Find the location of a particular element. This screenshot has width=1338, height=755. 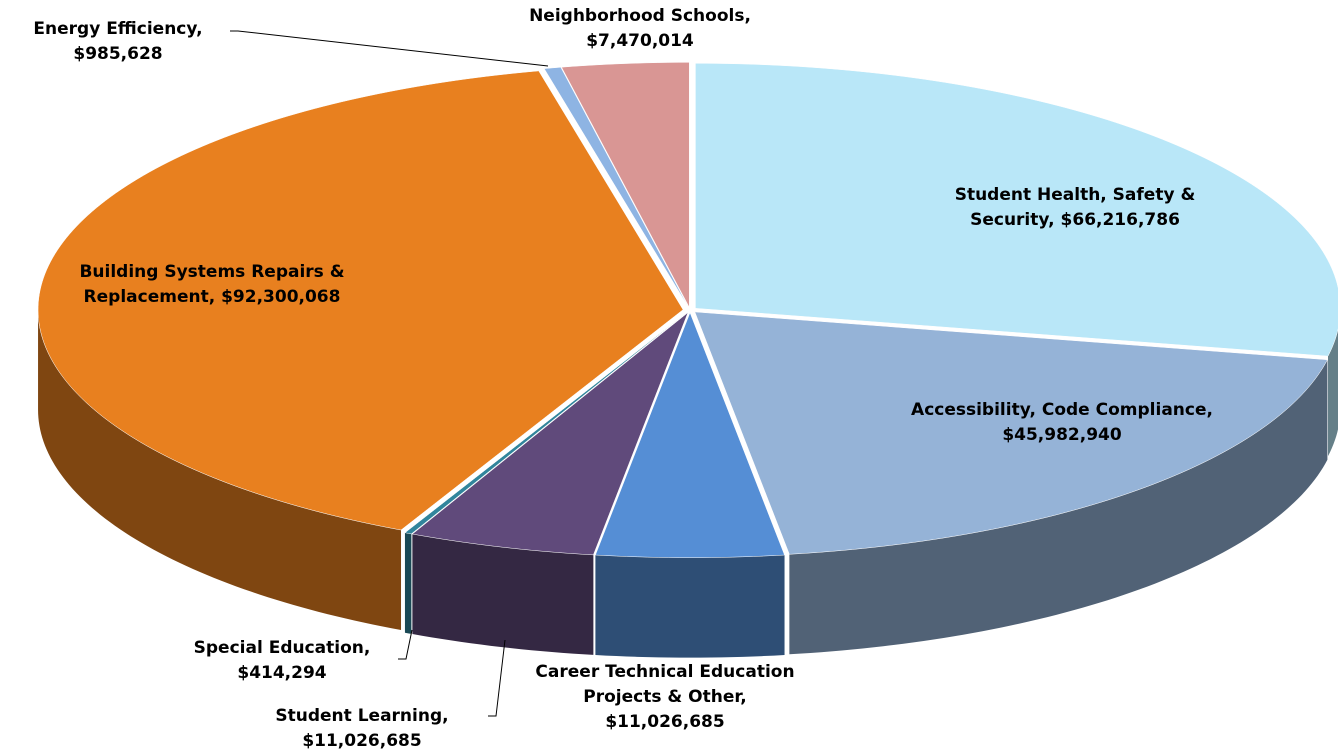

value-label: $92,300,068 is located at coordinates (281, 297).